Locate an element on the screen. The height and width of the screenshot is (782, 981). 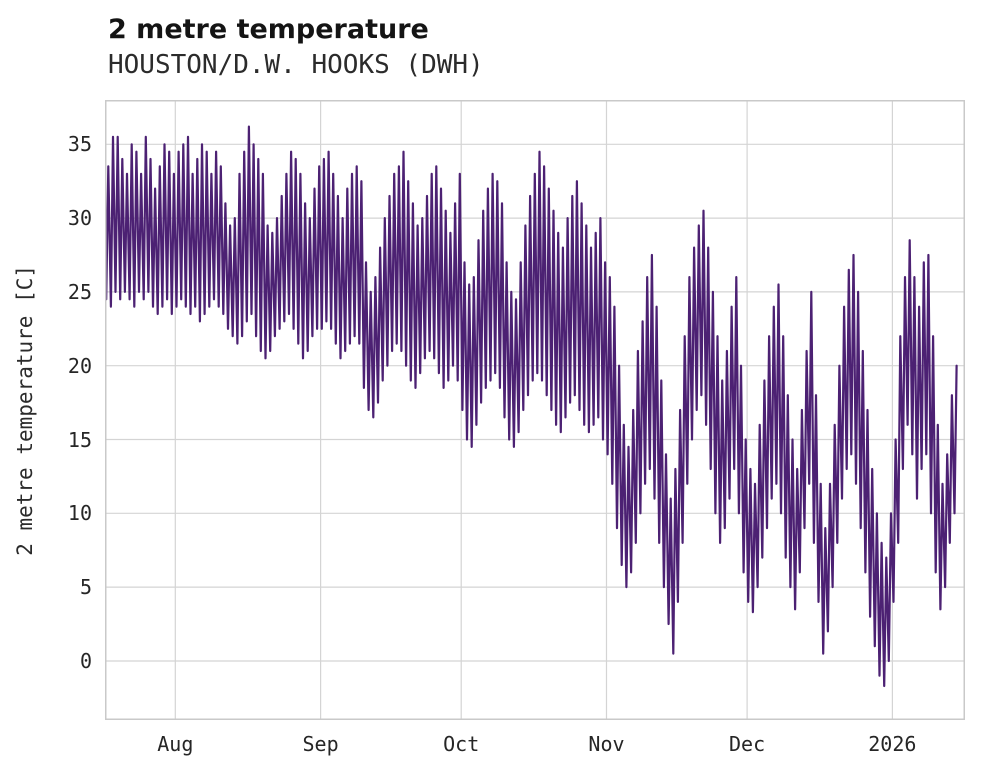
y-tick-label: 25 is located at coordinates (79, 291).